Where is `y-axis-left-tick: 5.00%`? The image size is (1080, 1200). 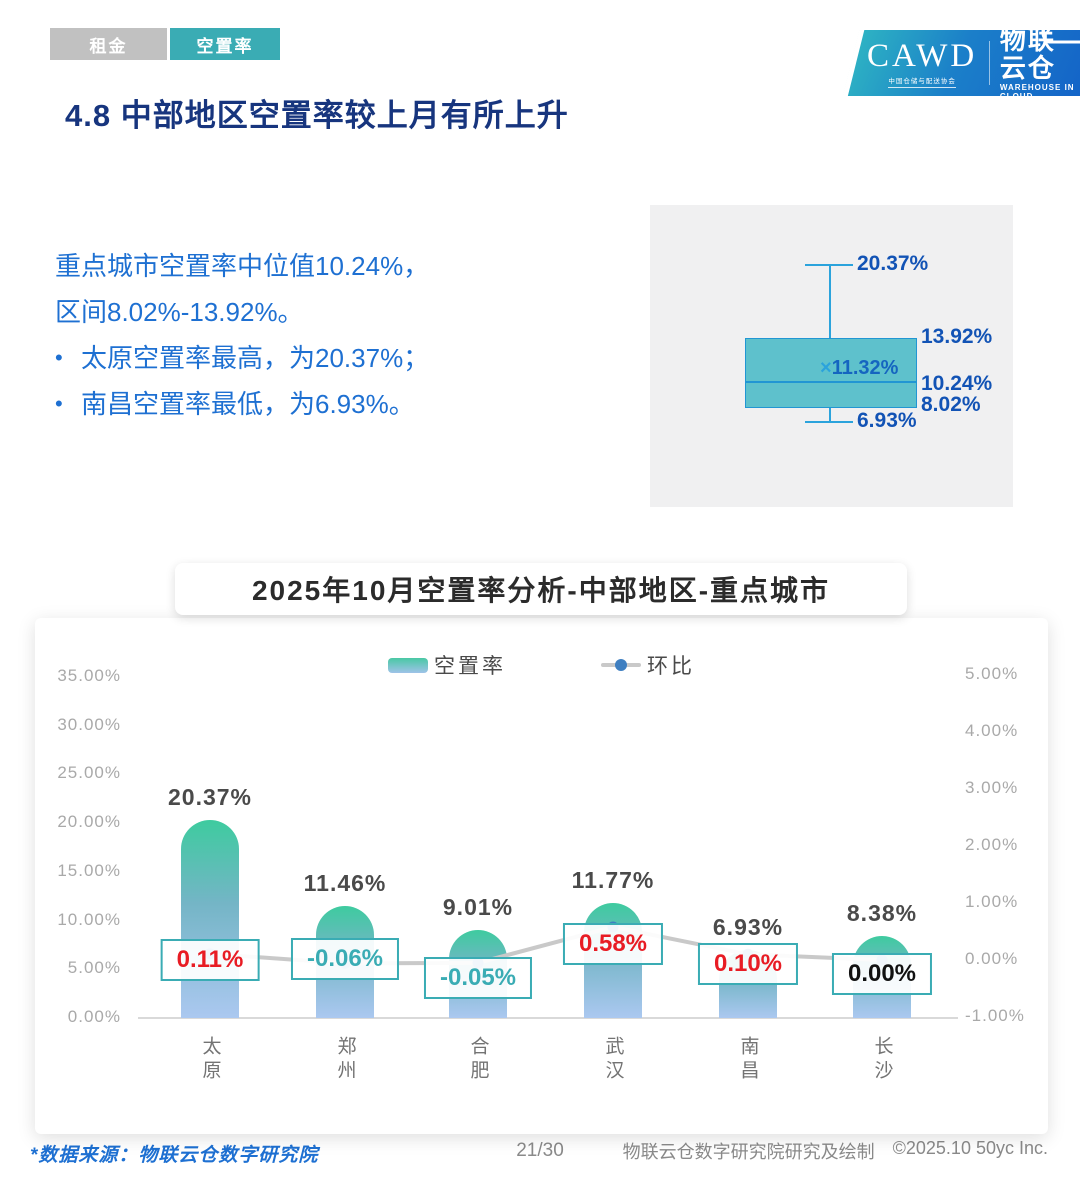
y-axis-left-tick: 5.00% is located at coordinates (94, 968).